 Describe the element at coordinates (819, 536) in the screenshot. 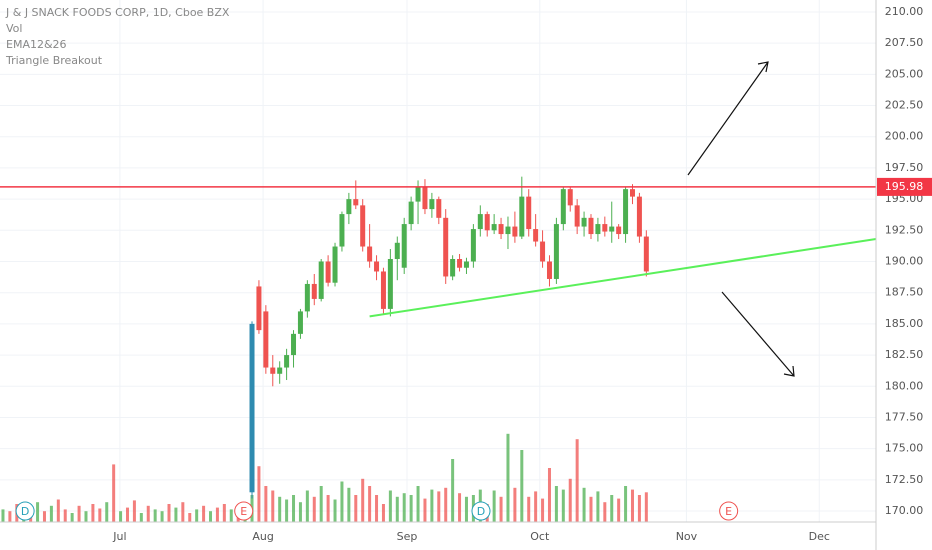

I see `x-tick-label: Dec` at that location.